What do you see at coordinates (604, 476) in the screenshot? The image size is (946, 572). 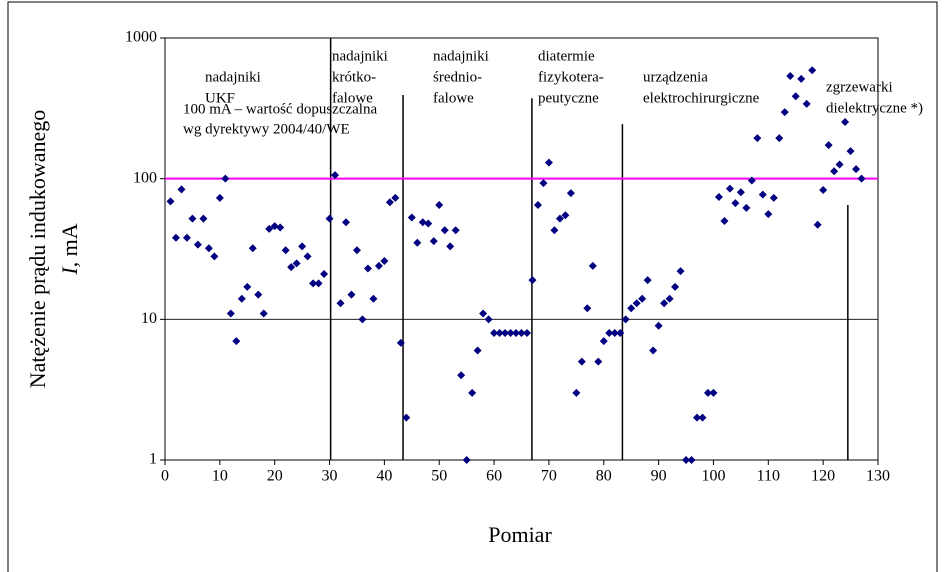 I see `x-tick-label: 80` at bounding box center [604, 476].